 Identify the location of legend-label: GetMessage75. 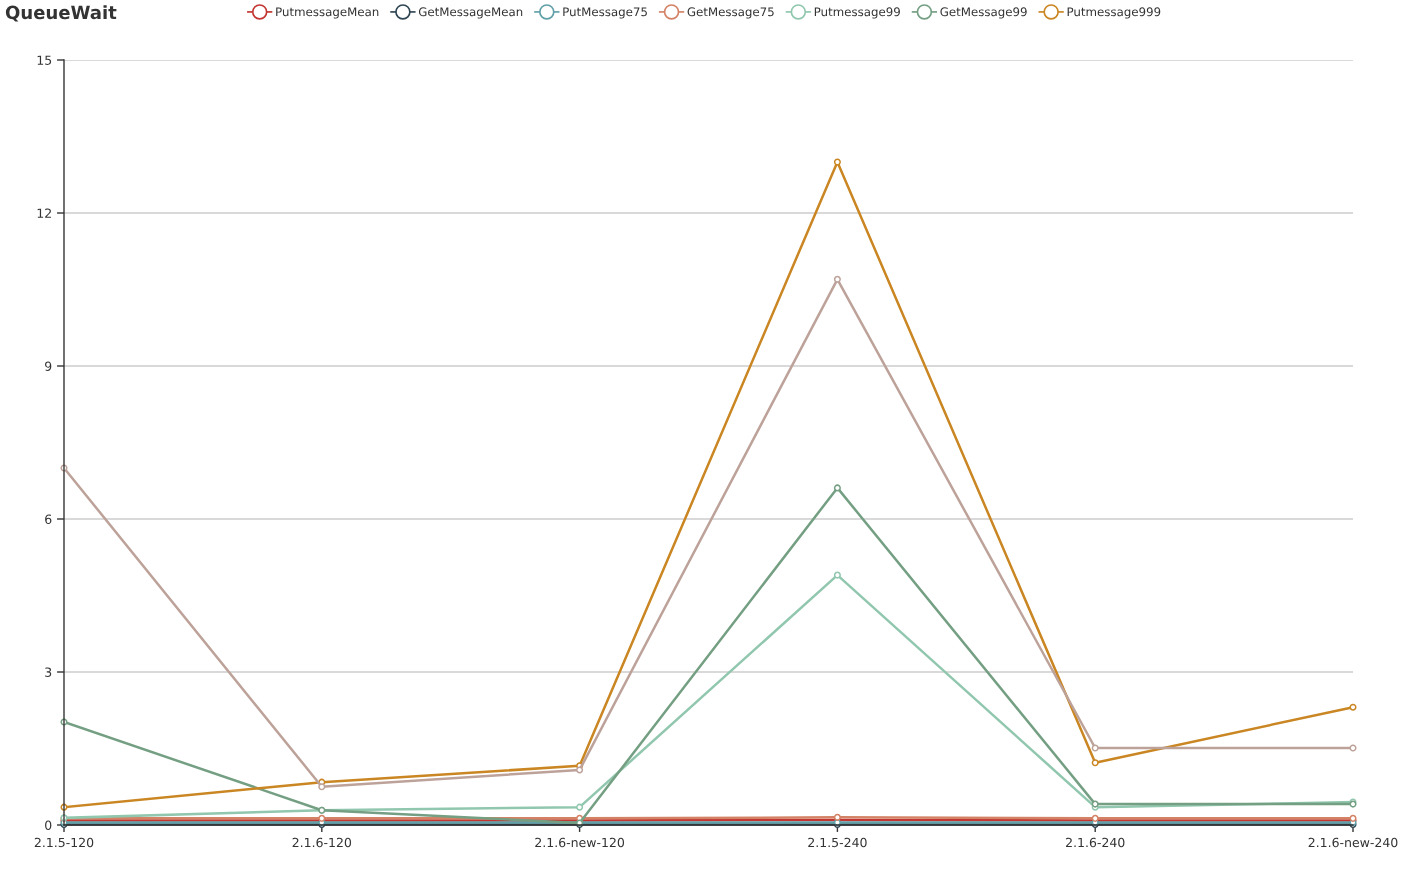
(730, 13).